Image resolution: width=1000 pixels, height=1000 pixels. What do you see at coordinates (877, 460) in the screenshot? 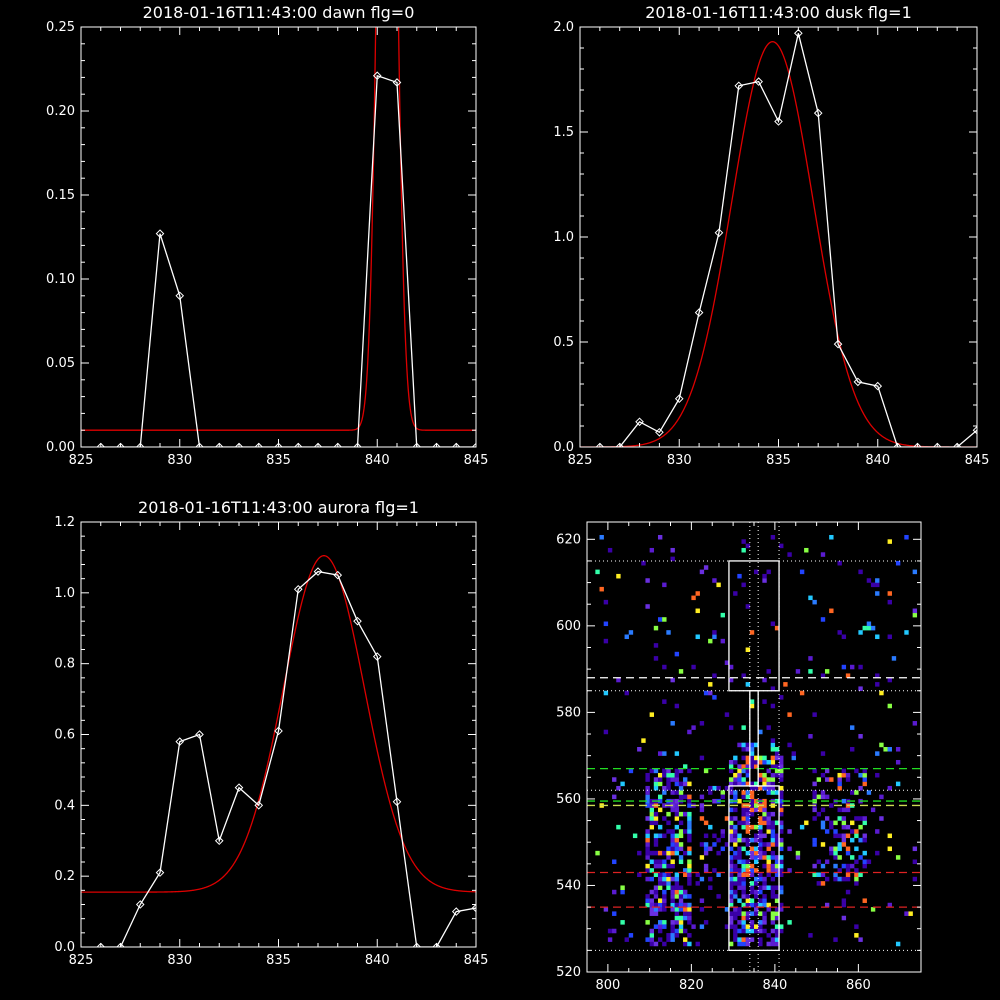
I see `x-tick-label: 840` at bounding box center [877, 460].